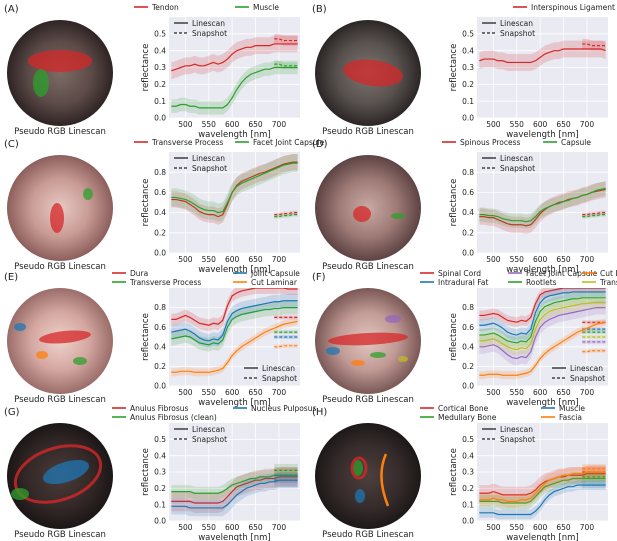  Describe the element at coordinates (541, 282) in the screenshot. I see `legend-label: Rootlets` at that location.